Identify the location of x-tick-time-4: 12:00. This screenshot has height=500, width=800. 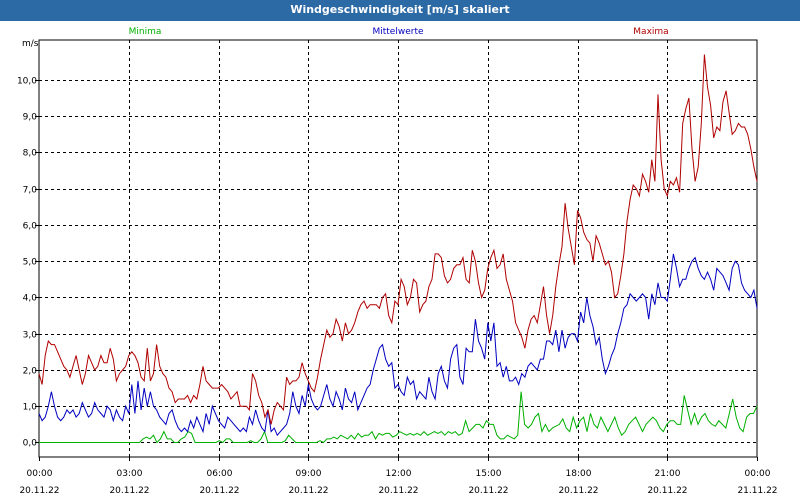
(399, 474).